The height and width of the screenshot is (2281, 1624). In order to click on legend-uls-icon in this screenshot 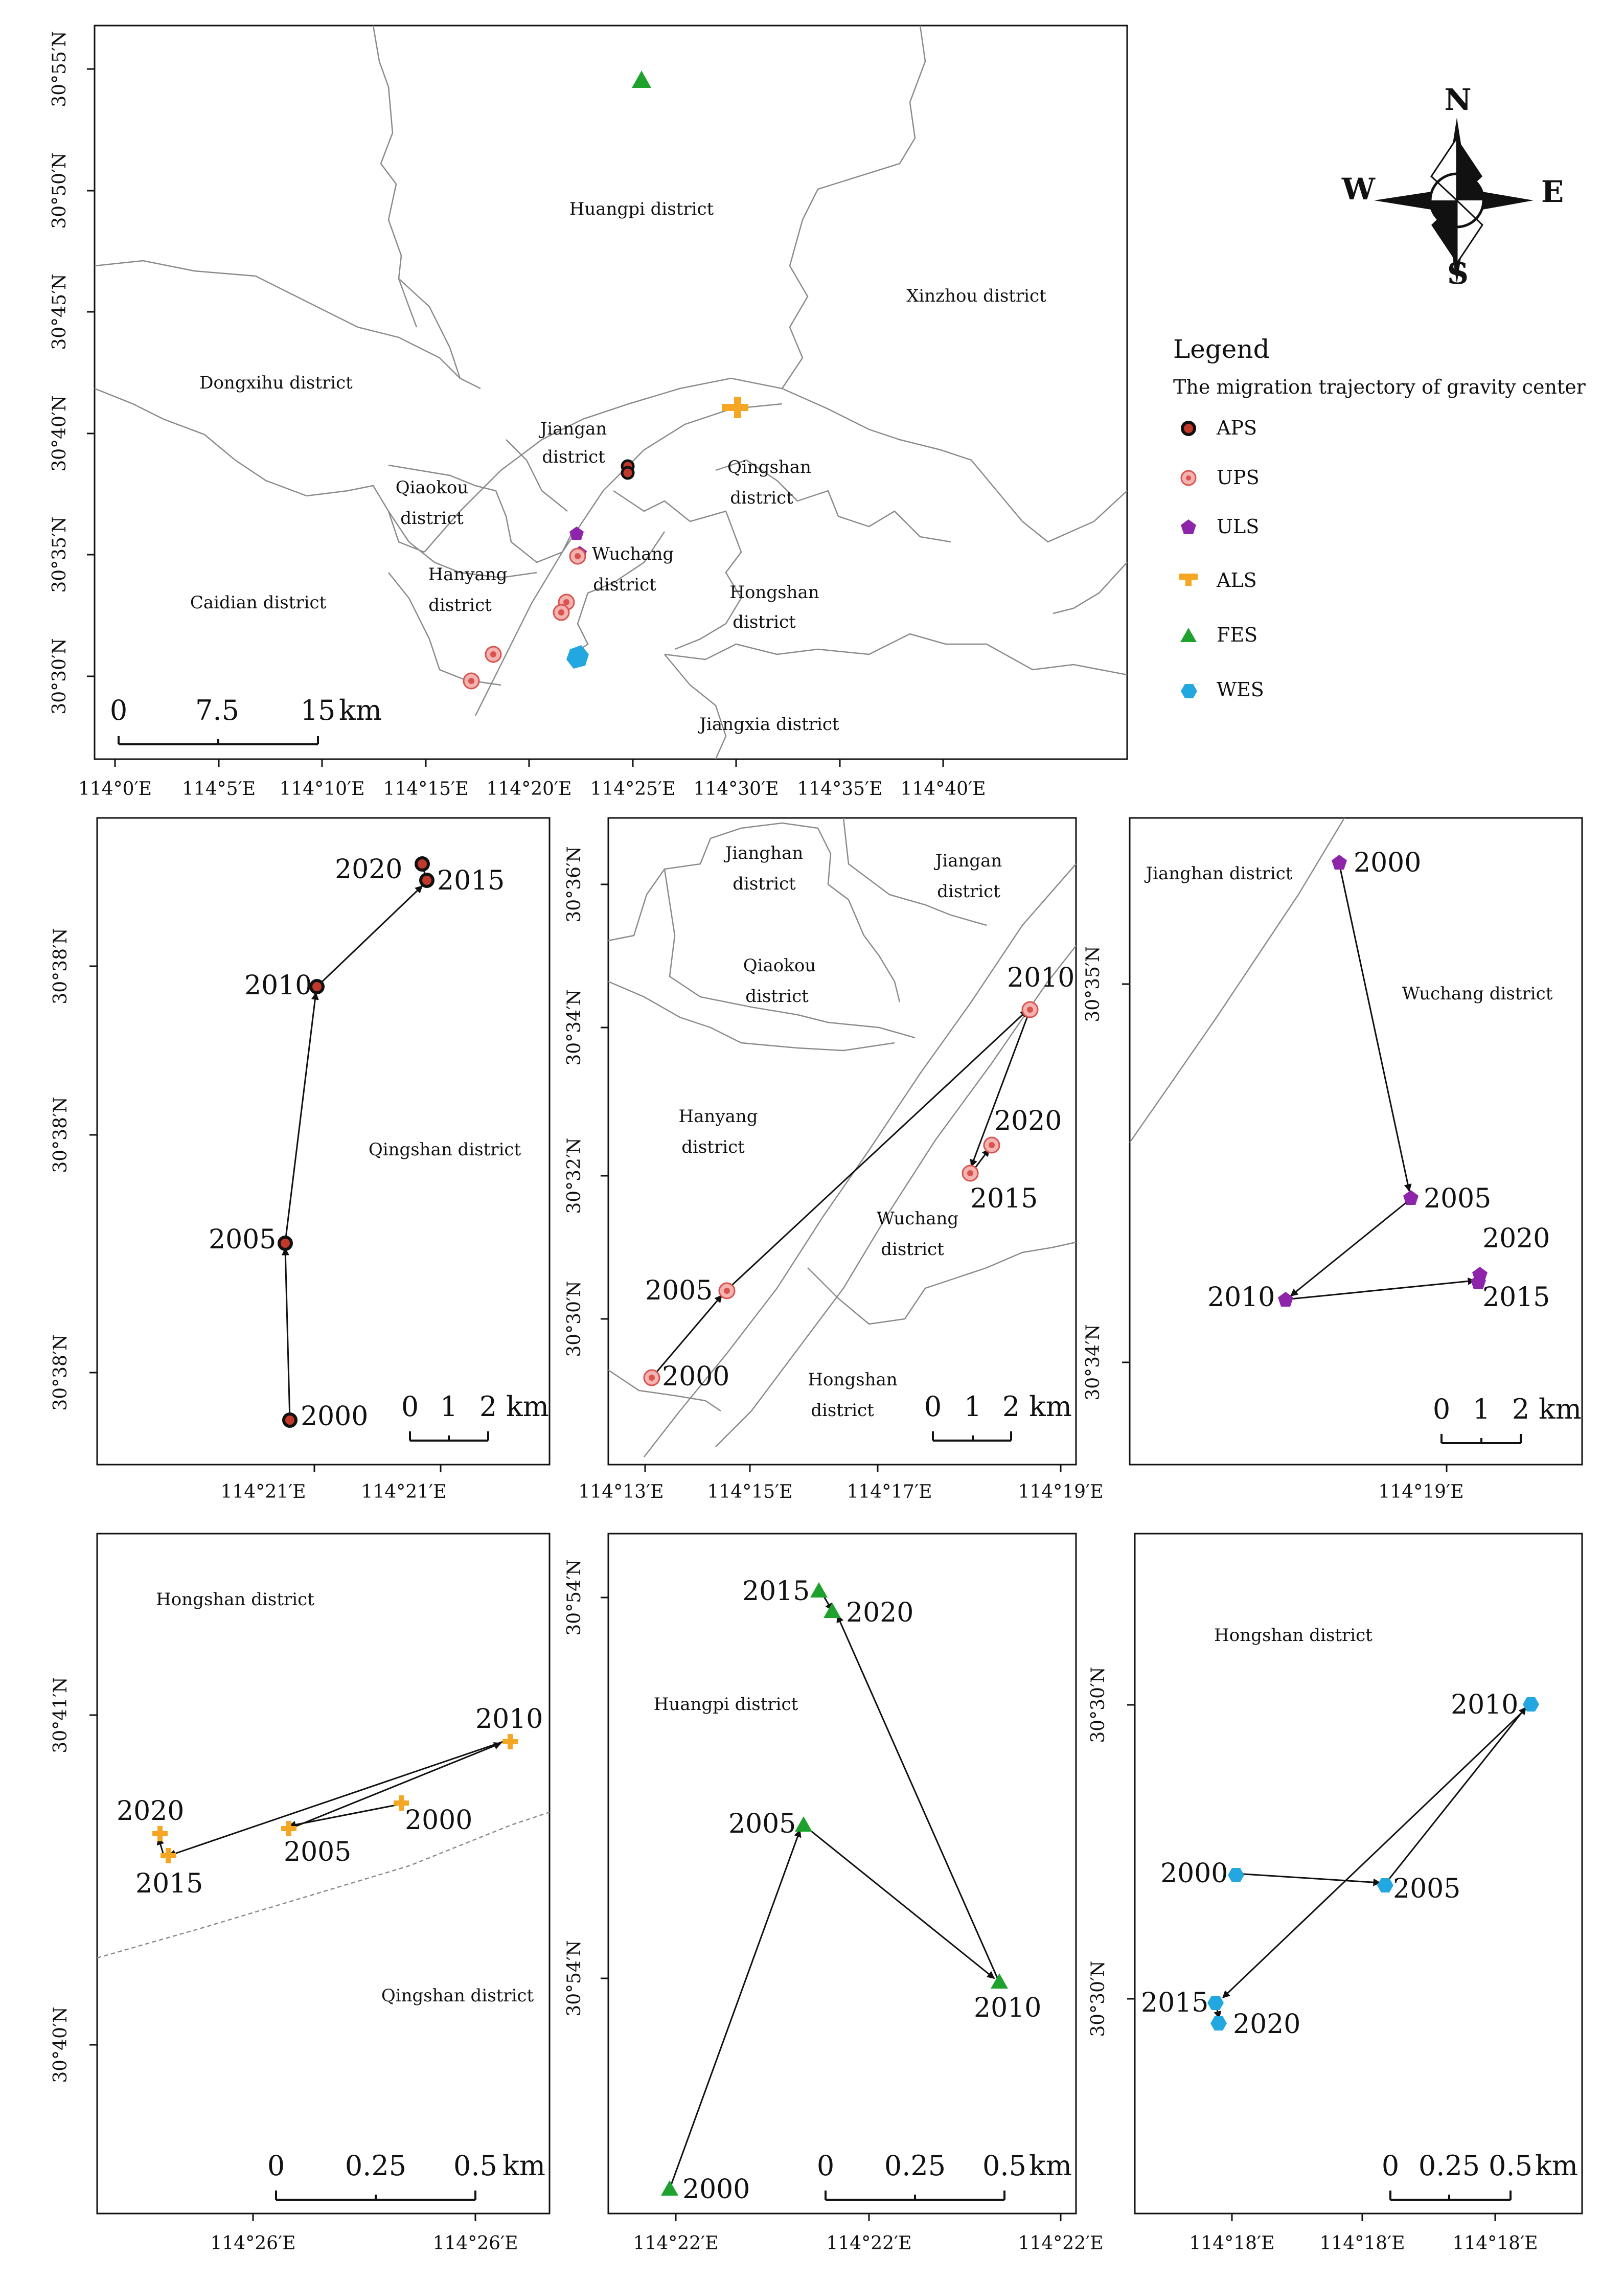, I will do `click(1188, 527)`.